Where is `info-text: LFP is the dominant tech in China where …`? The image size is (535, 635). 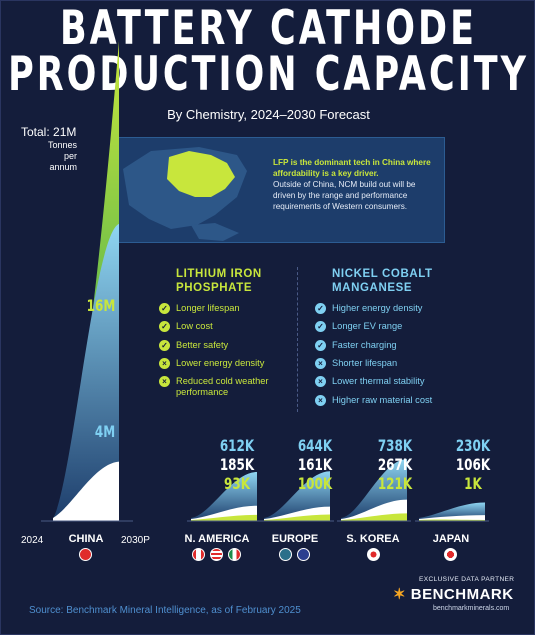
info-text: LFP is the dominant tech in China where … is located at coordinates (356, 184).